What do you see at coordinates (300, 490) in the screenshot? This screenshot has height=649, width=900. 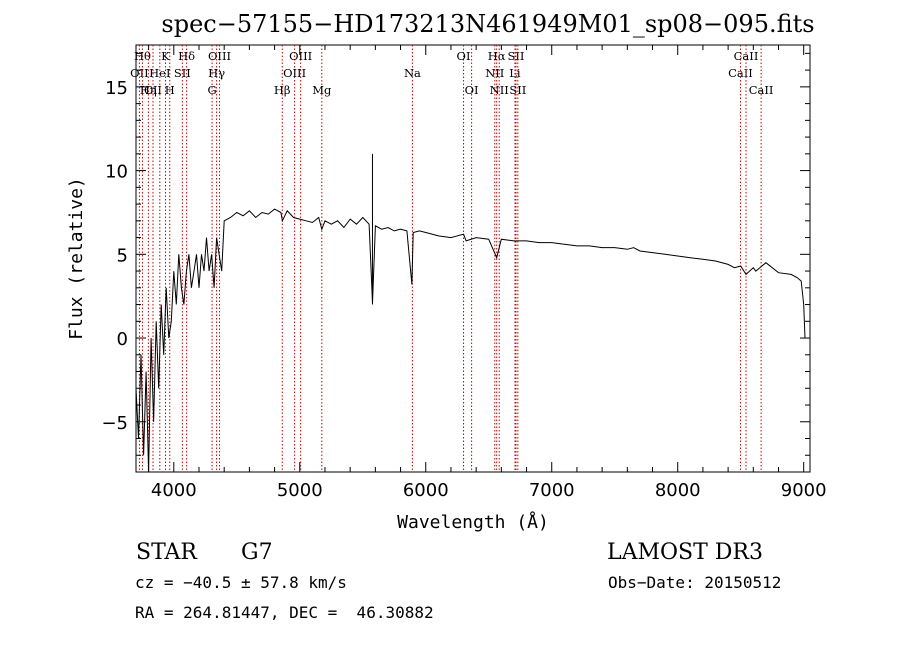 I see `x-tick-label-1: 5000` at bounding box center [300, 490].